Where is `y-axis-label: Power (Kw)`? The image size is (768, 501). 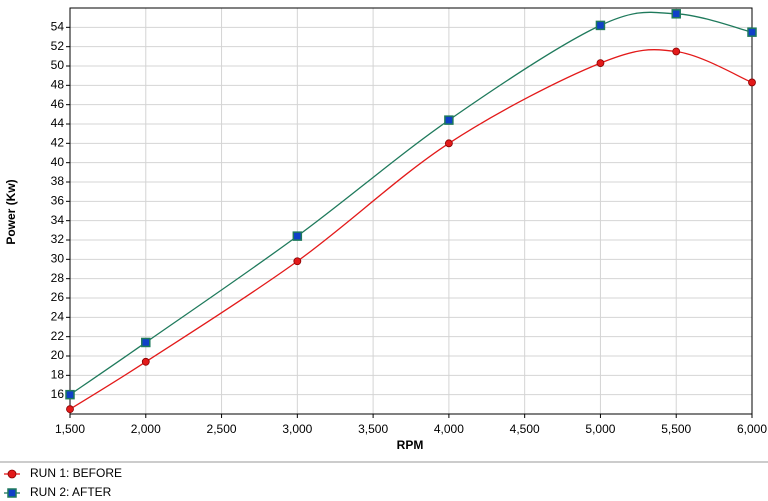 y-axis-label: Power (Kw) is located at coordinates (11, 211).